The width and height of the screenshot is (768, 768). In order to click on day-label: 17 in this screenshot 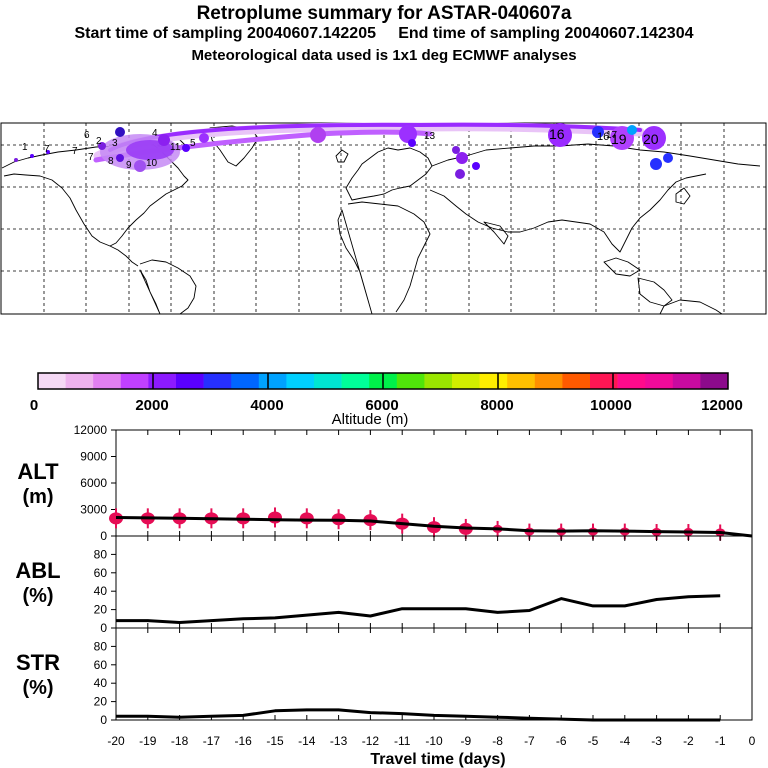, I will do `click(612, 135)`.